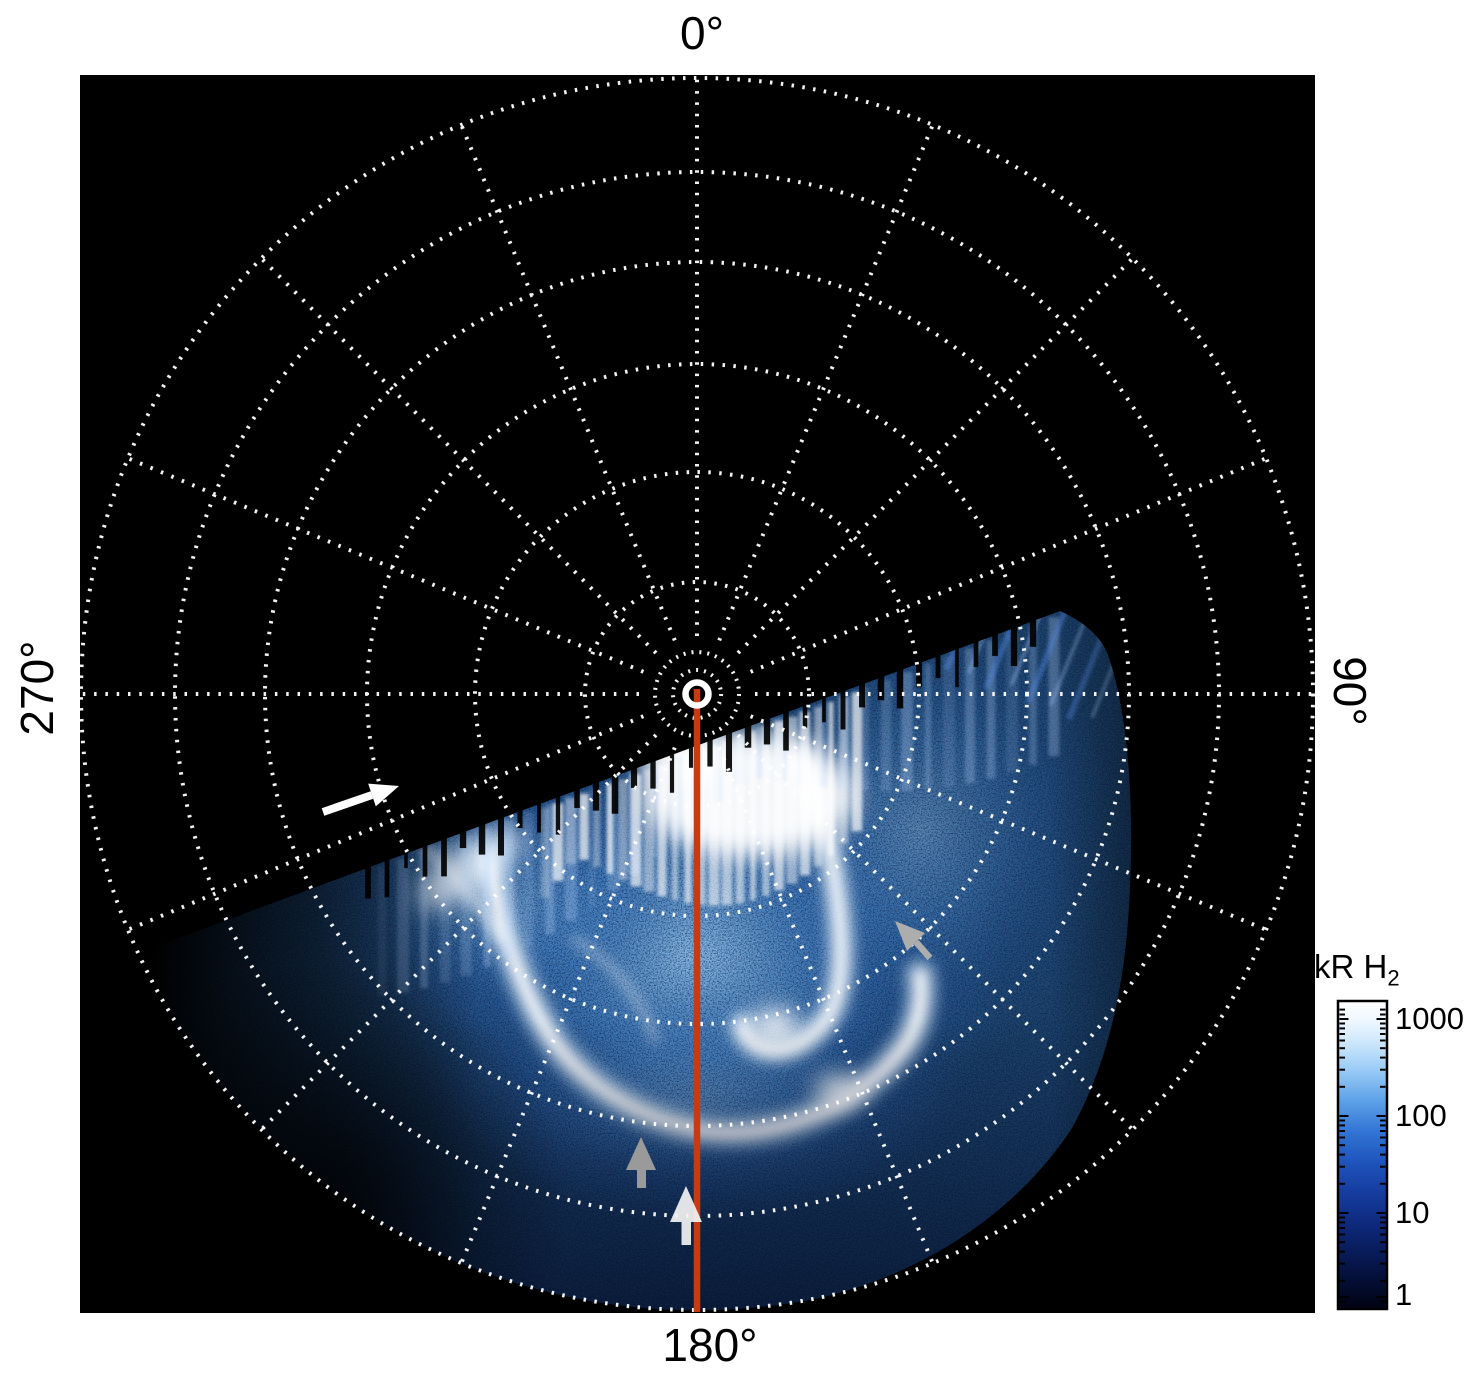 The height and width of the screenshot is (1386, 1481). I want to click on gray-arrow-bottom, so click(641, 1162).